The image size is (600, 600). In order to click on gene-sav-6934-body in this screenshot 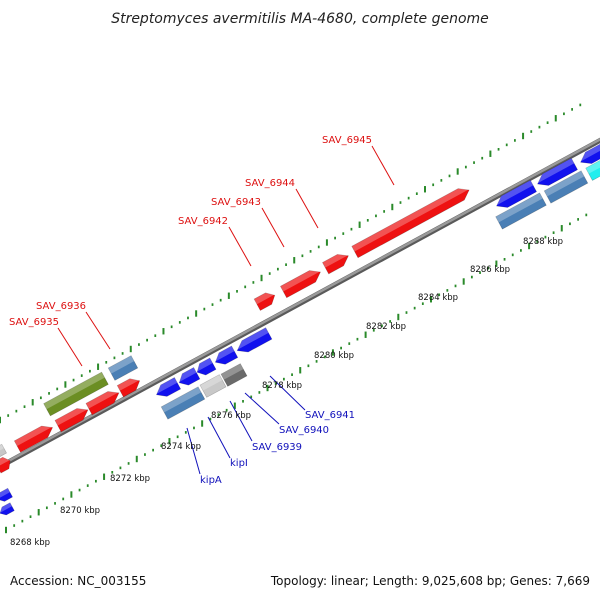, I will do `click(33, 439)`.